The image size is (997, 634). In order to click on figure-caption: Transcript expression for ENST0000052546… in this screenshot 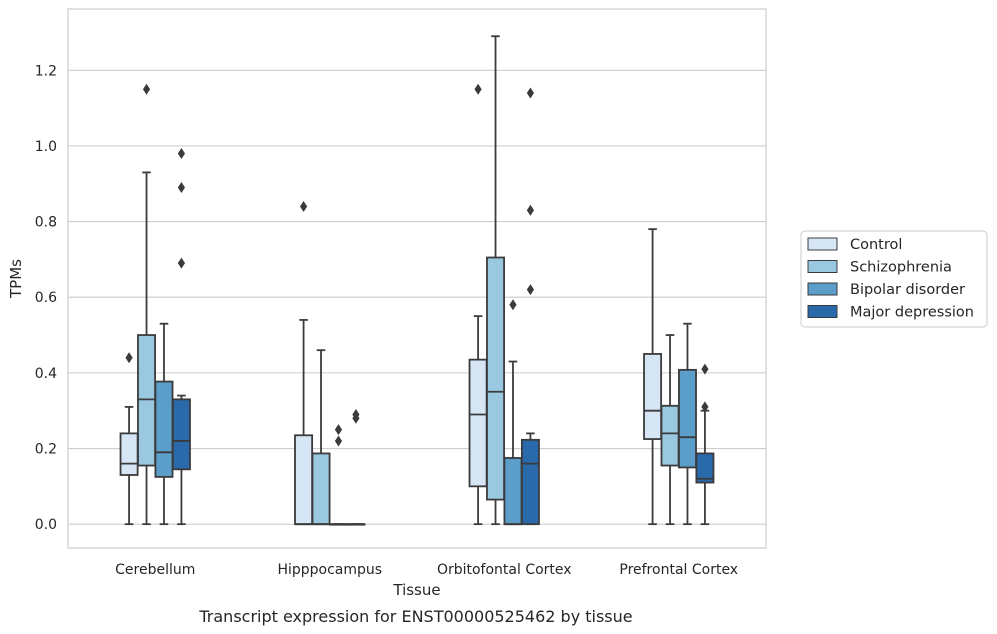, I will do `click(415, 616)`.